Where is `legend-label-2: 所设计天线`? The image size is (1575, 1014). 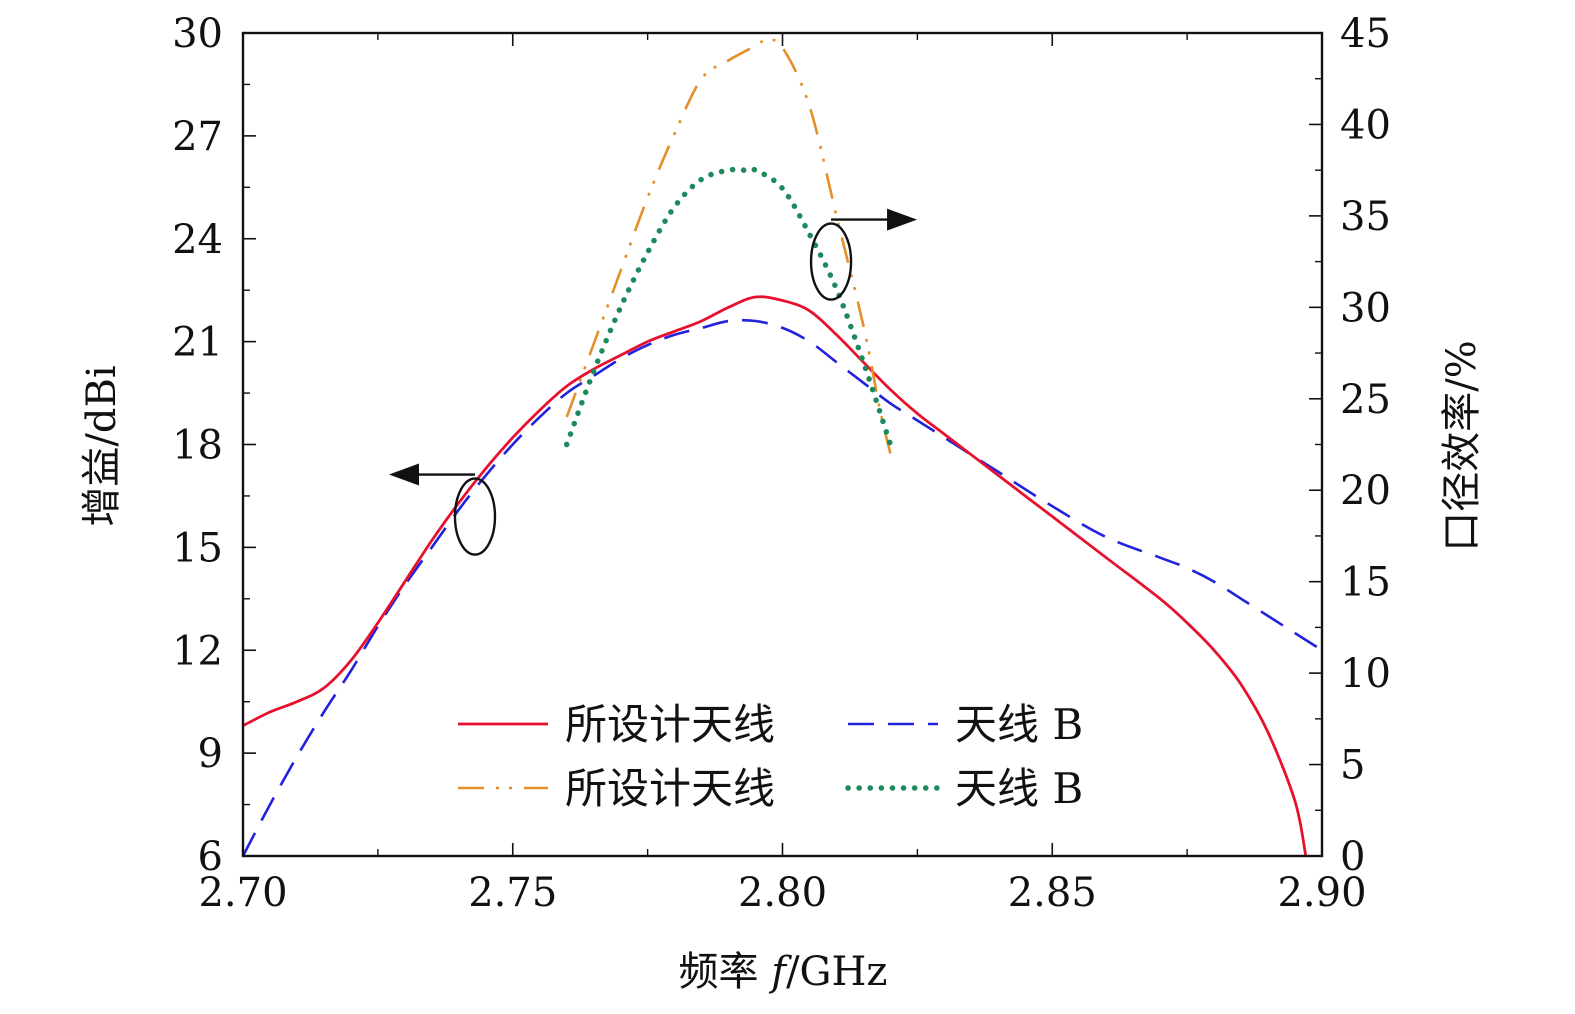
legend-label-2: 所设计天线 is located at coordinates (670, 788).